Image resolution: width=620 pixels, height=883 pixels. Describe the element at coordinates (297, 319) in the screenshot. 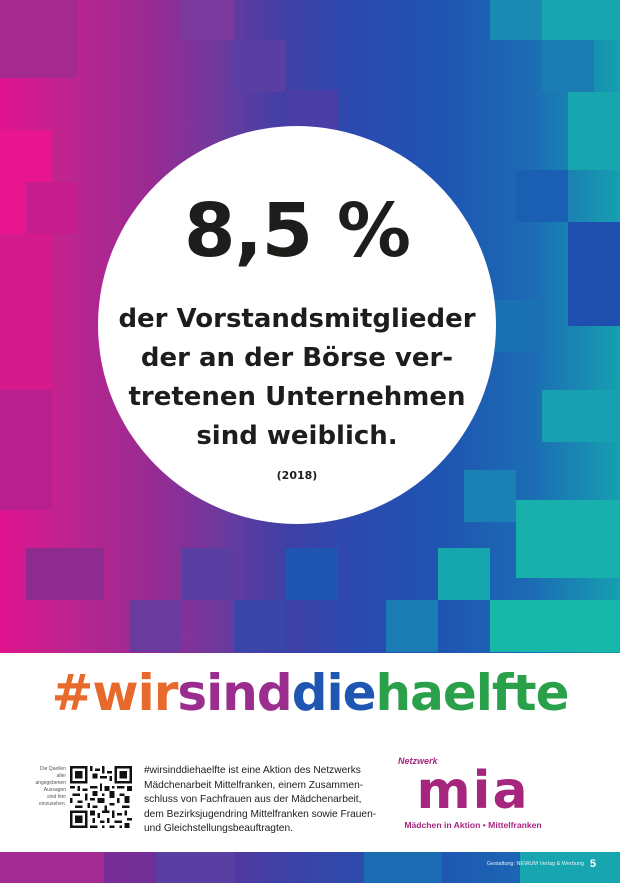

I see `statement-line: der Vorstandsmitglieder` at that location.